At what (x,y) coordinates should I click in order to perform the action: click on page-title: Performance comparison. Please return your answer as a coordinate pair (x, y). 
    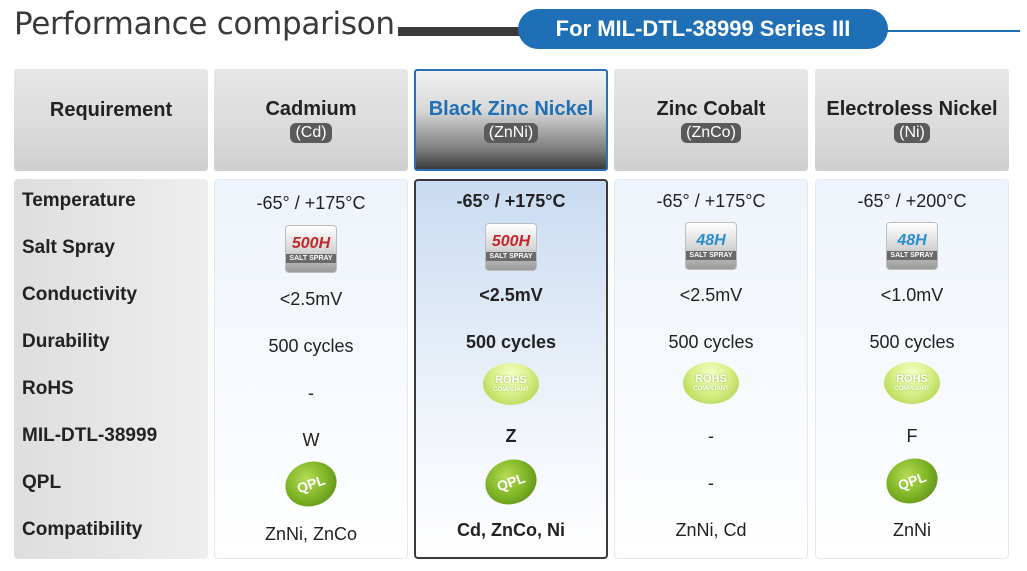
    Looking at the image, I should click on (204, 24).